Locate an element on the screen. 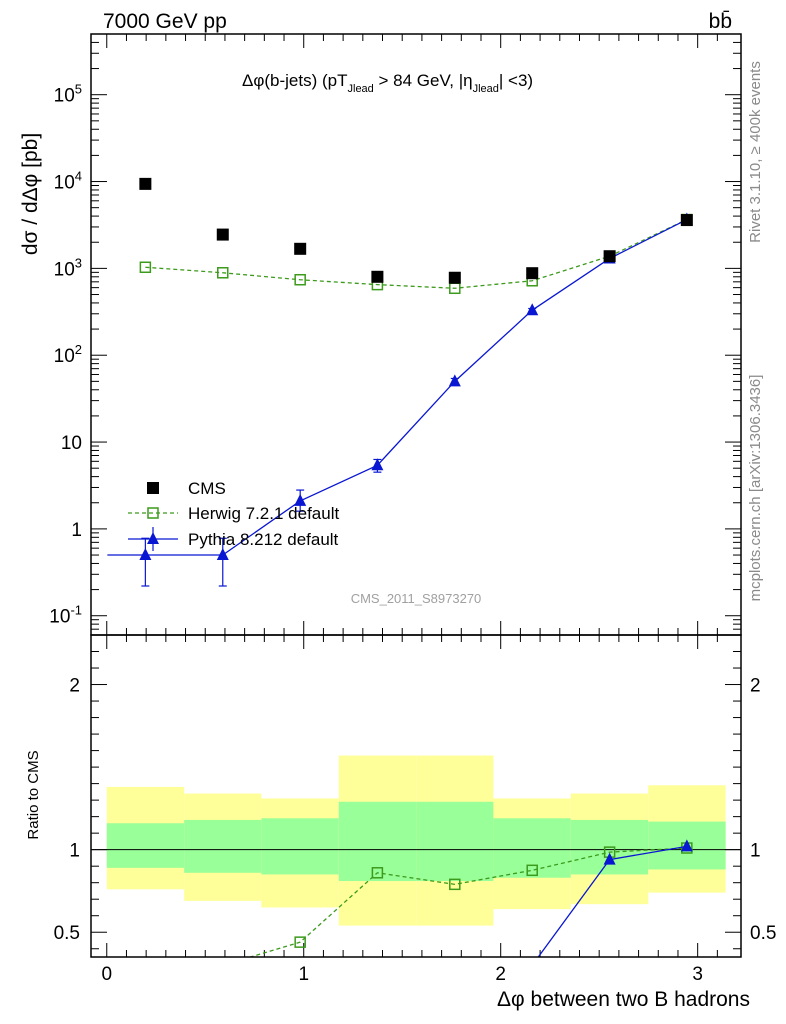 The height and width of the screenshot is (1024, 786). y-tick-label: 1 is located at coordinates (76, 530).